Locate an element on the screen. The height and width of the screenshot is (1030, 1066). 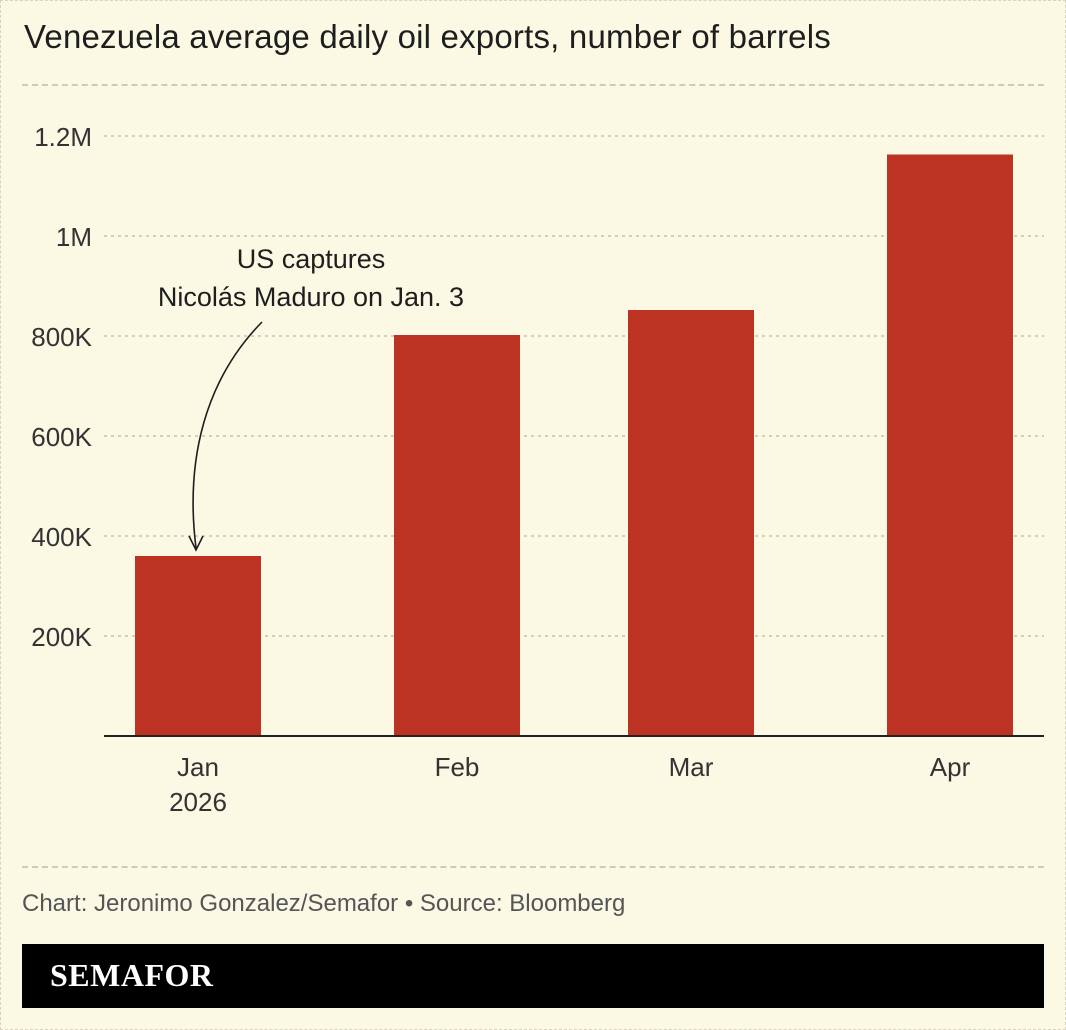
x-tick-label: Feb is located at coordinates (457, 767).